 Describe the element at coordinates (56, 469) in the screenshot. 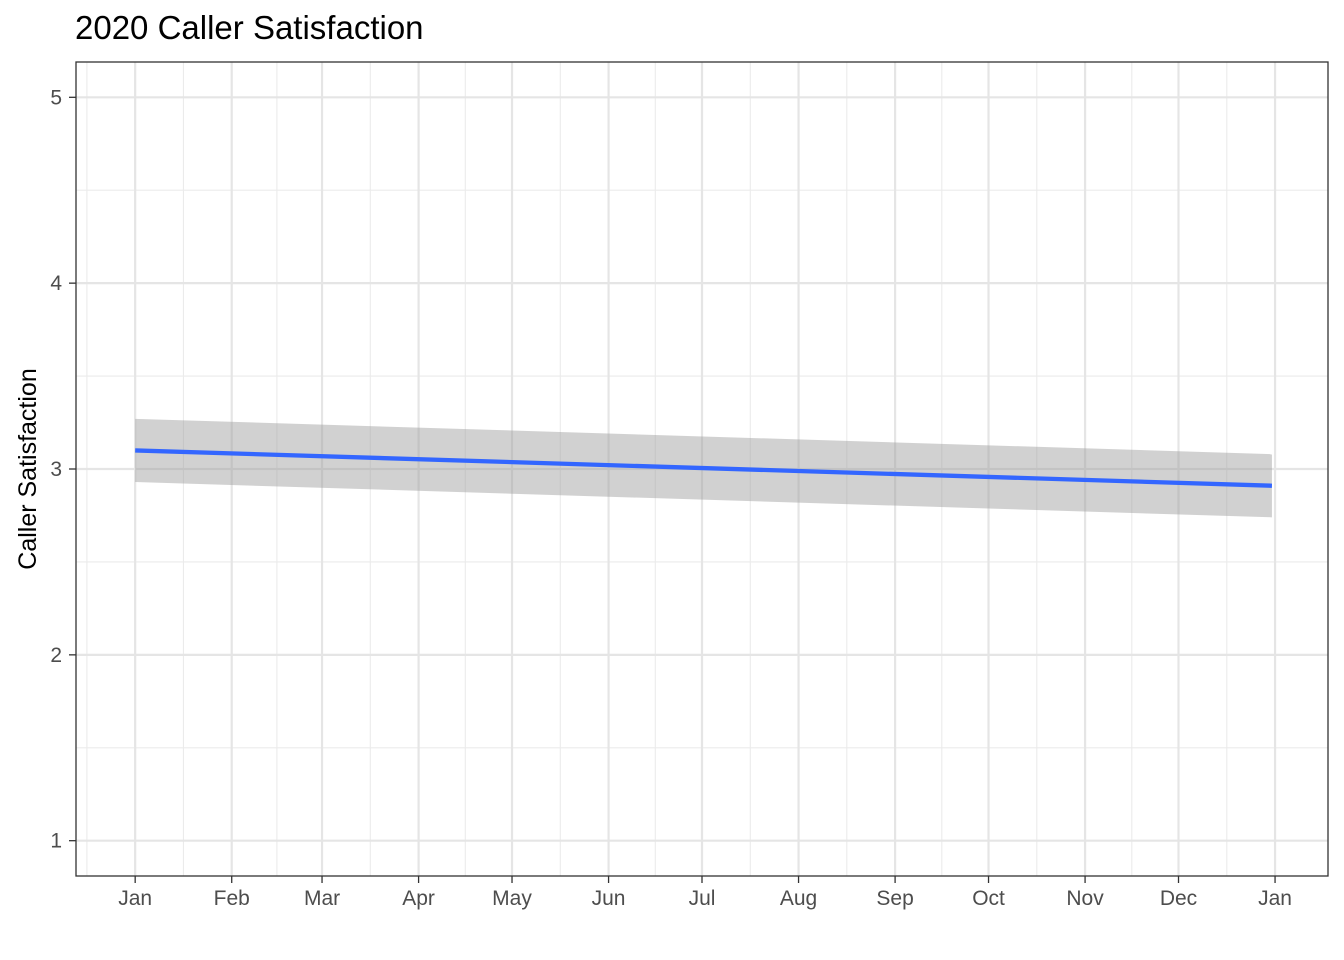

I see `y-tick-label: 3` at that location.